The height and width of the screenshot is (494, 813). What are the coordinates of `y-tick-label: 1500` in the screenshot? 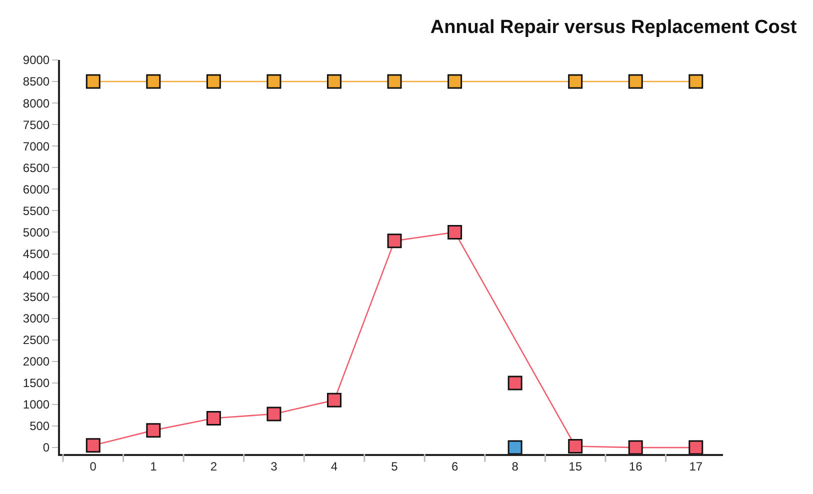 It's located at (36, 383).